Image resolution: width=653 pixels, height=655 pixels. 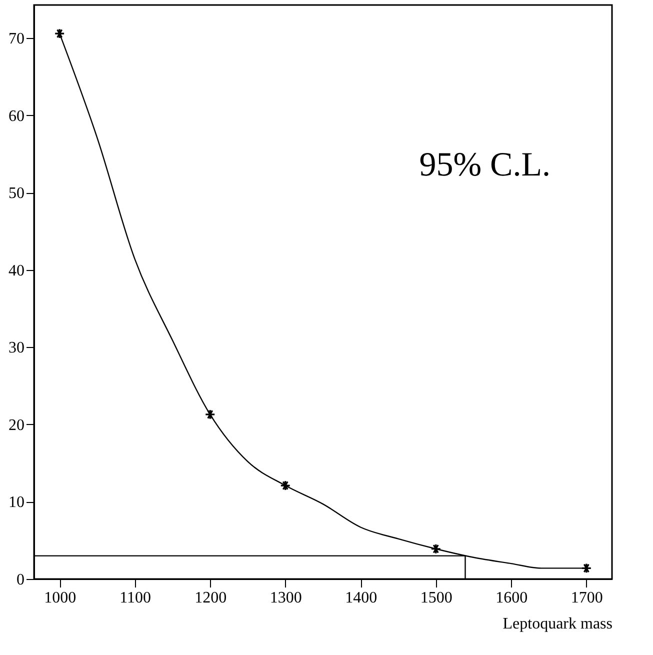 What do you see at coordinates (484, 165) in the screenshot?
I see `annotation: 95% C.L.` at bounding box center [484, 165].